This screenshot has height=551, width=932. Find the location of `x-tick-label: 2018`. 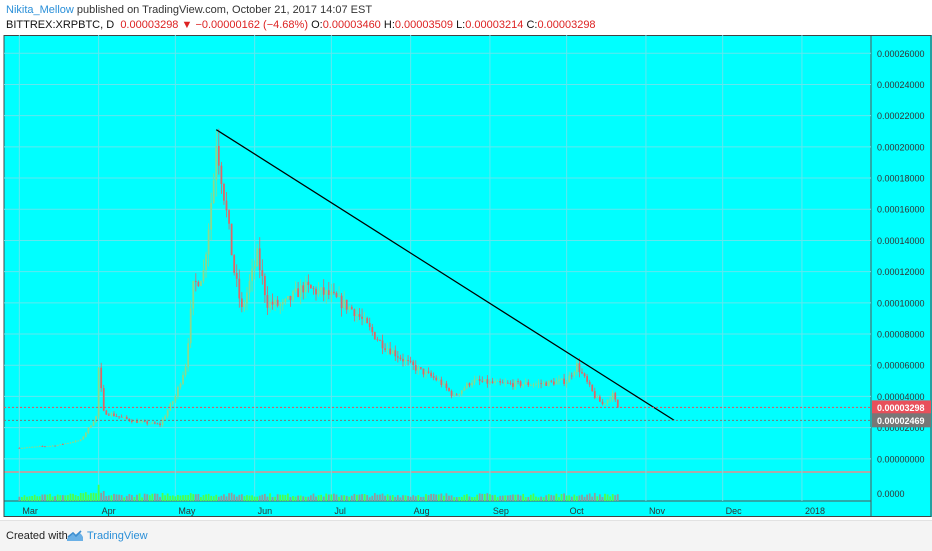

x-tick-label: 2018 is located at coordinates (815, 511).